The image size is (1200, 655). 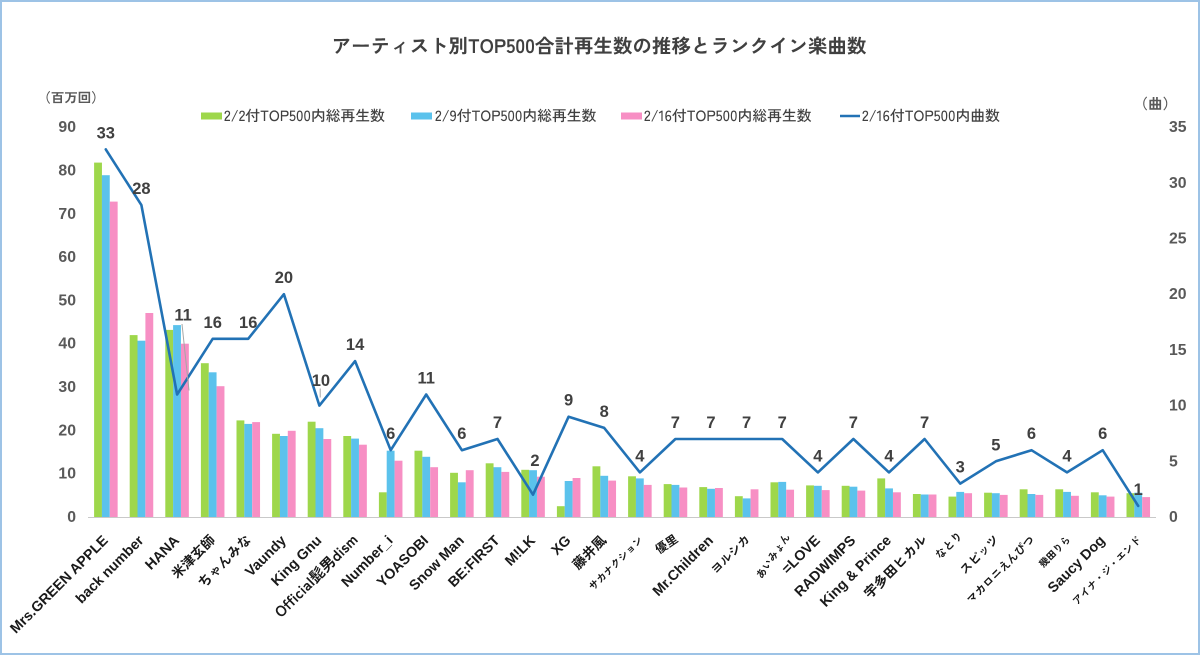 I want to click on svg-text: 1, so click(x=1138, y=490).